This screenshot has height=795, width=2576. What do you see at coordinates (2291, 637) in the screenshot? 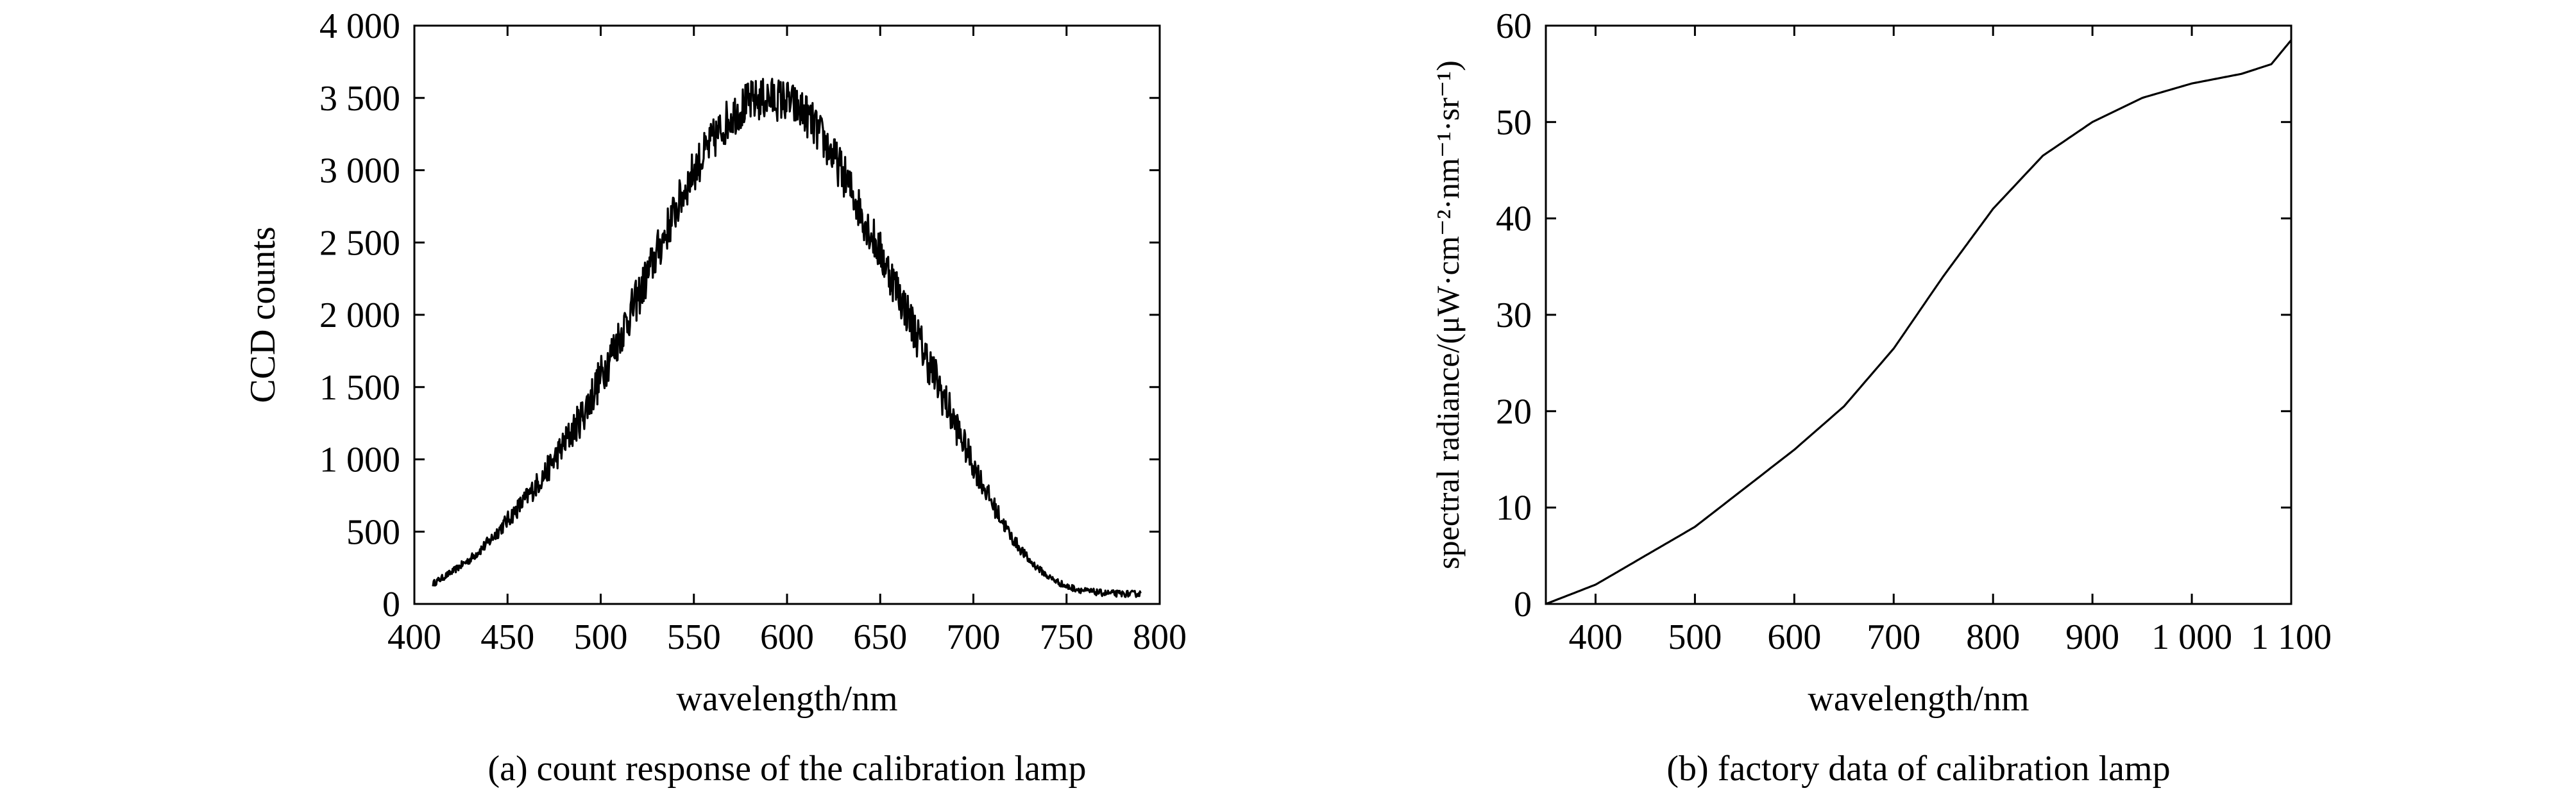
I see `chart-b-x-tick-label: 1 100` at bounding box center [2291, 637].